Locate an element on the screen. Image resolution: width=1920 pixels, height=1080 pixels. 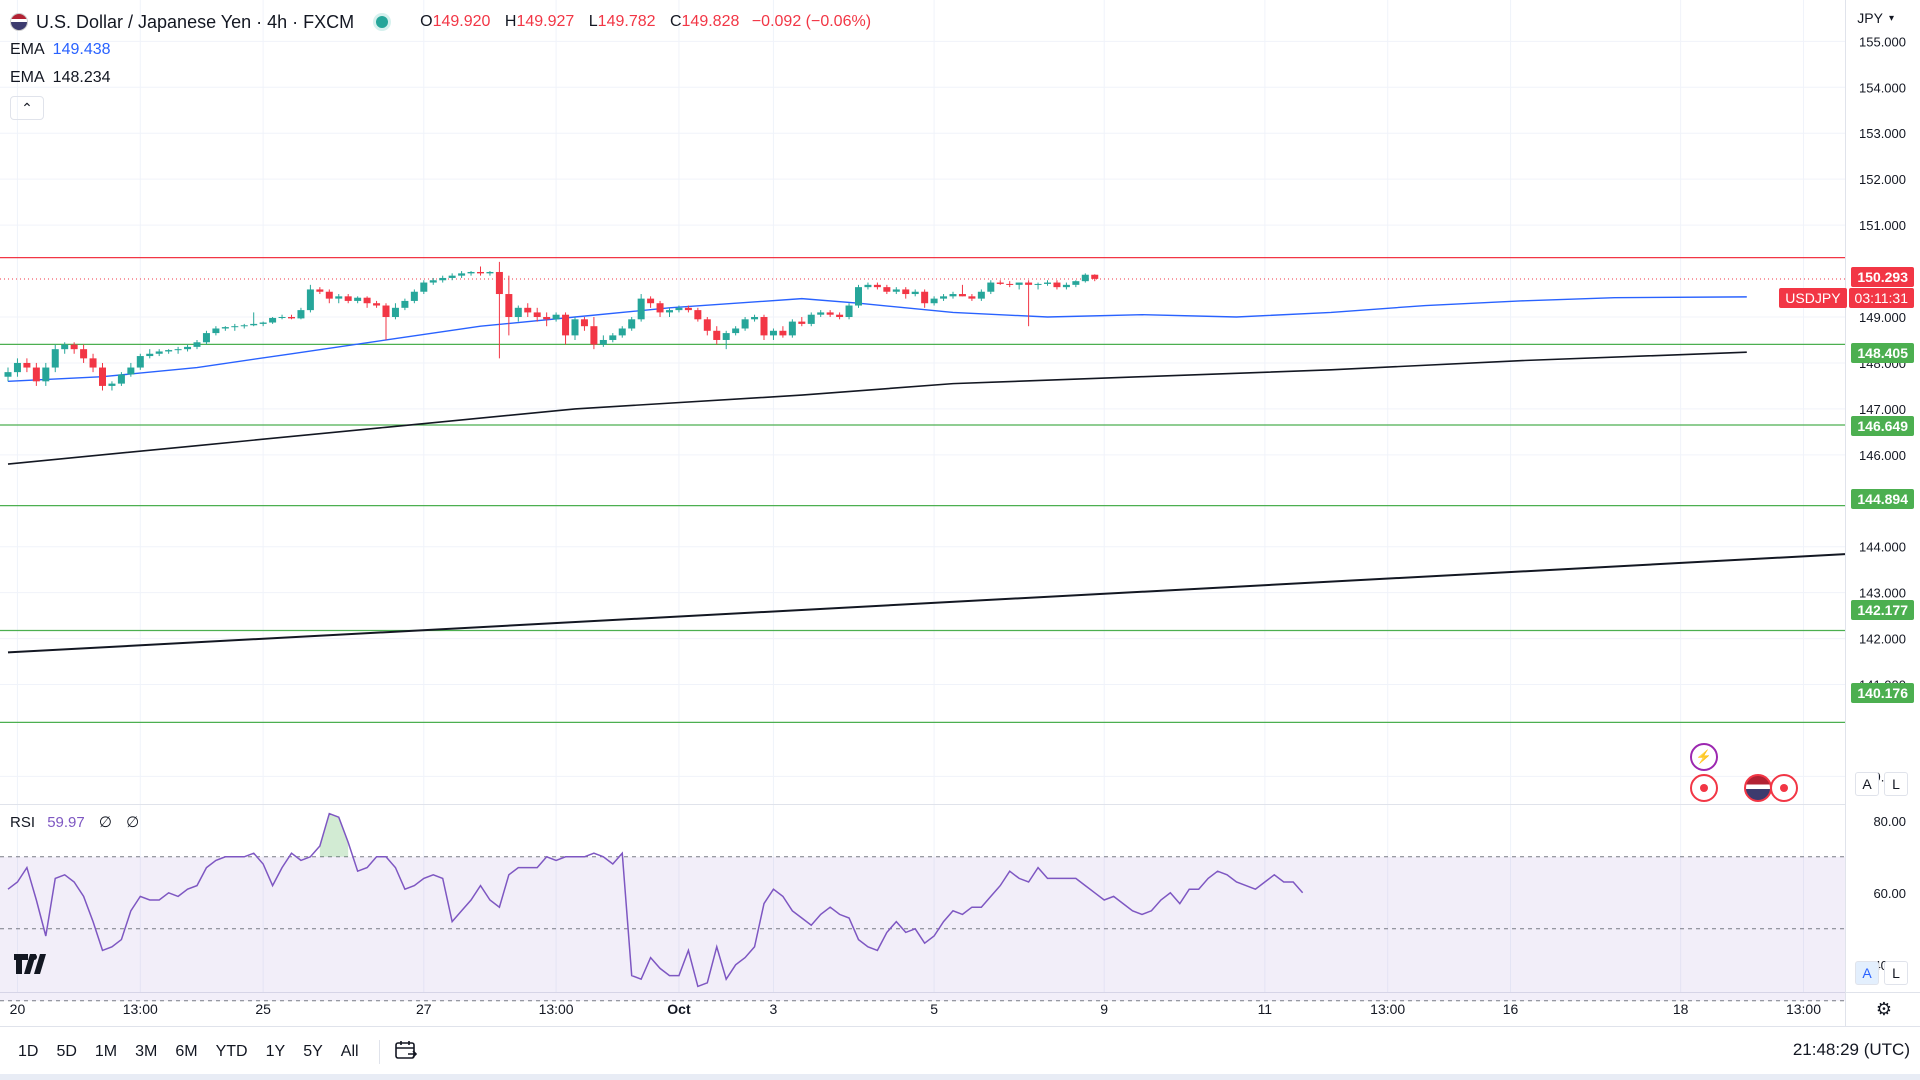
support-price-tag: 140.176 is located at coordinates (1882, 693).